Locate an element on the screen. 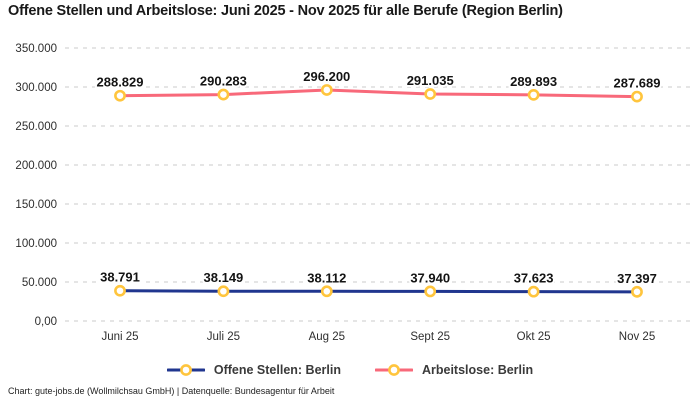 This screenshot has width=700, height=400. x-axis-tick-label: Juni 25 is located at coordinates (119, 337).